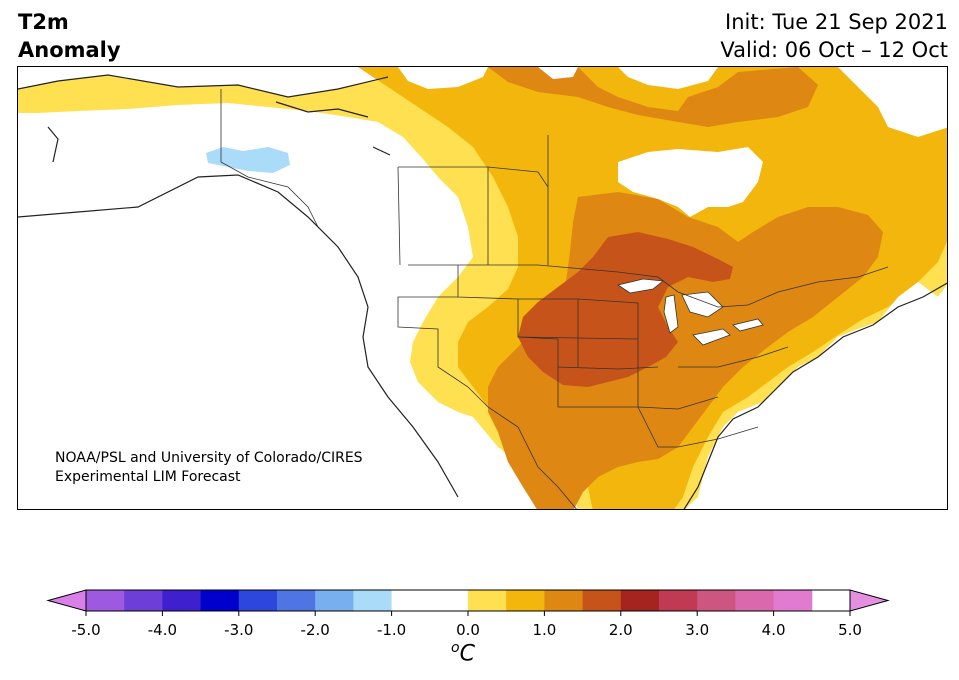  I want to click on colorbar-tick-label: -5.0, so click(85, 630).